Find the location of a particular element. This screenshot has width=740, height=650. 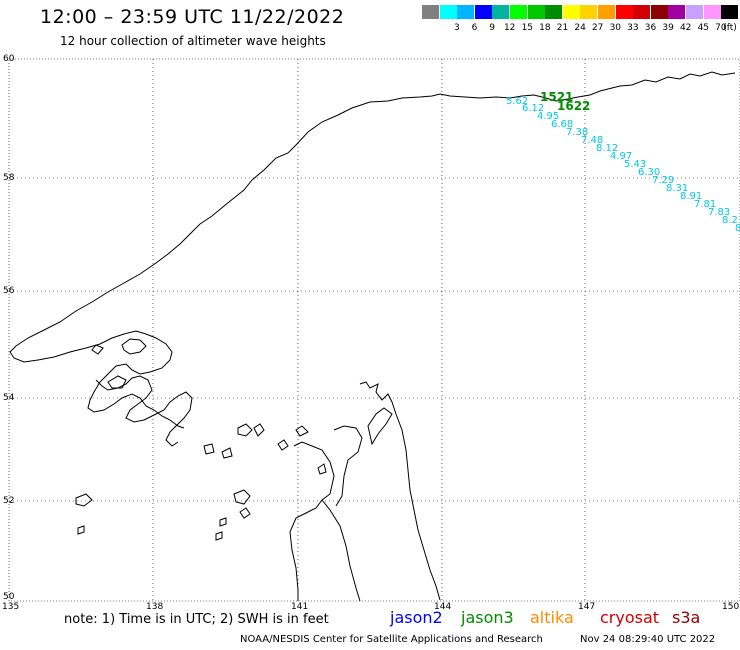

wave-height-label: 4.95 is located at coordinates (548, 116).